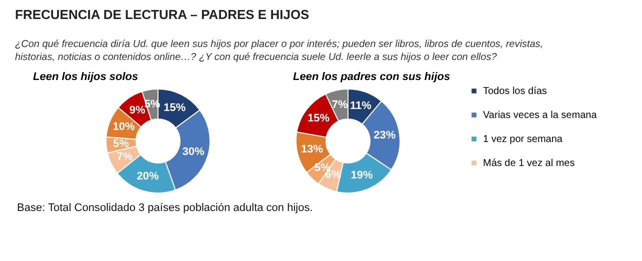 This screenshot has height=261, width=642. What do you see at coordinates (85, 77) in the screenshot?
I see `chart-title: Leen los hijos solos` at bounding box center [85, 77].